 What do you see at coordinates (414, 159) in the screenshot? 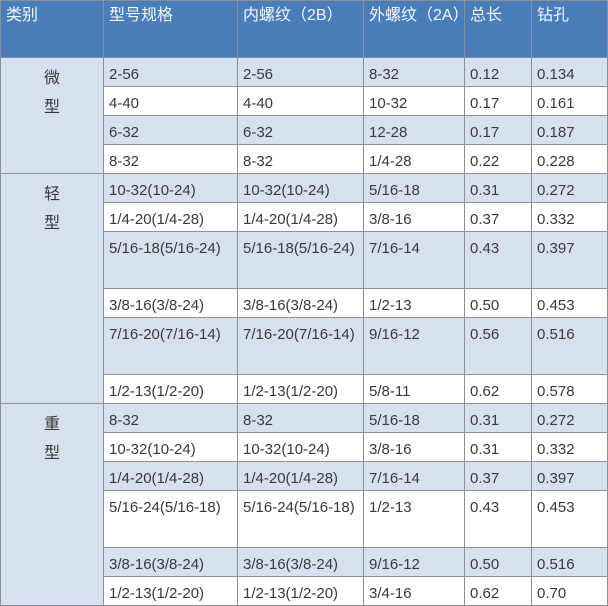
I see `external-thread-cell: 1/4-28` at bounding box center [414, 159].